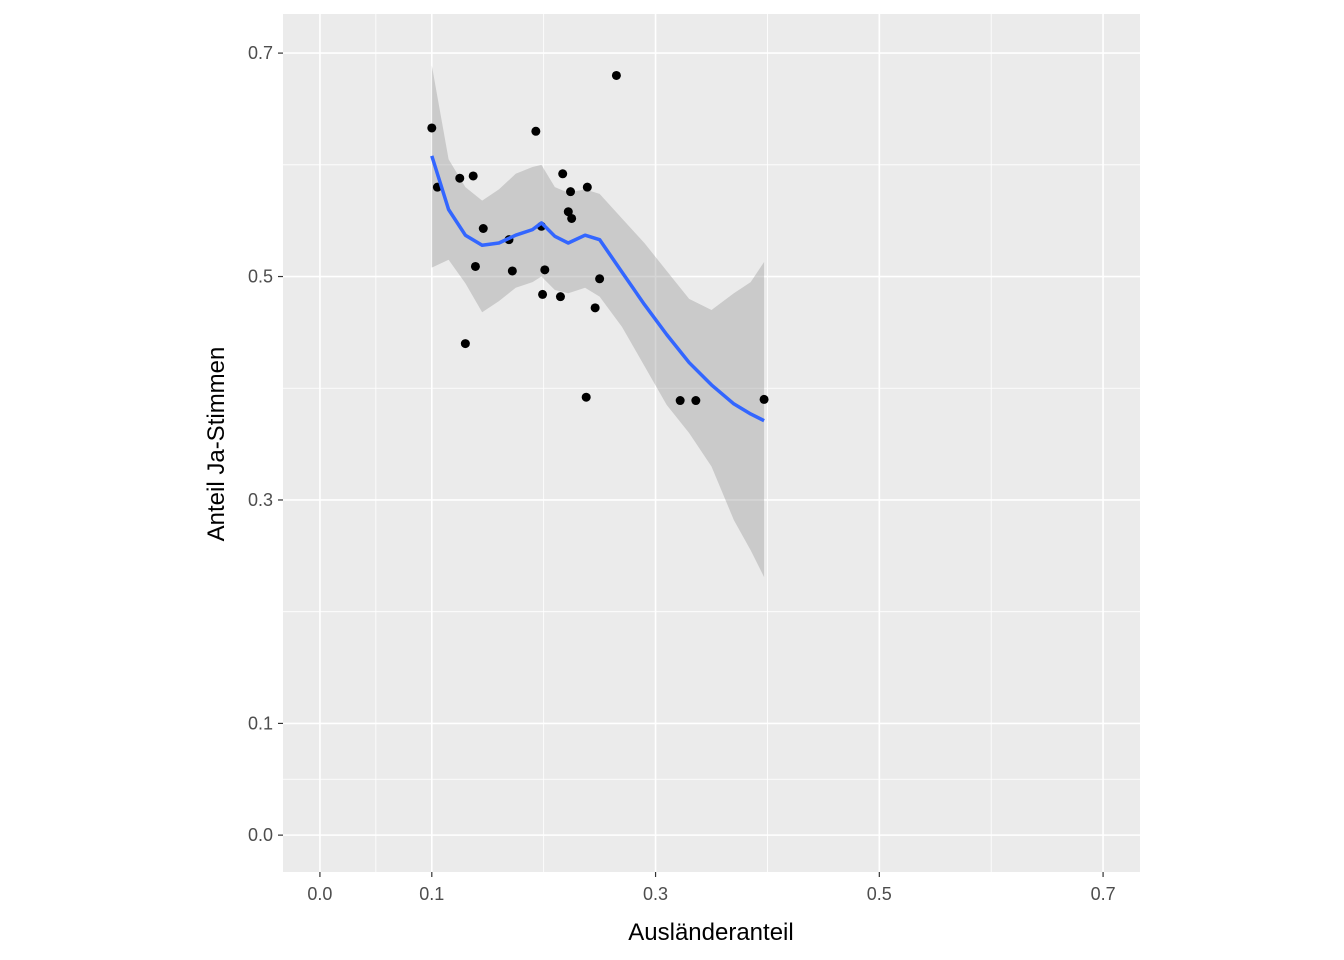 The width and height of the screenshot is (1344, 960). I want to click on confidence-band-layer, so click(598, 321).